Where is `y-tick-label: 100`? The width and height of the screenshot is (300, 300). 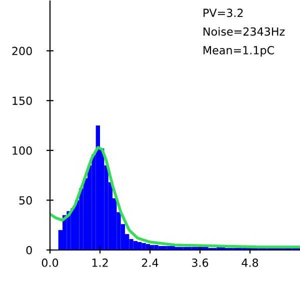 y-tick-label: 100 is located at coordinates (22, 150).